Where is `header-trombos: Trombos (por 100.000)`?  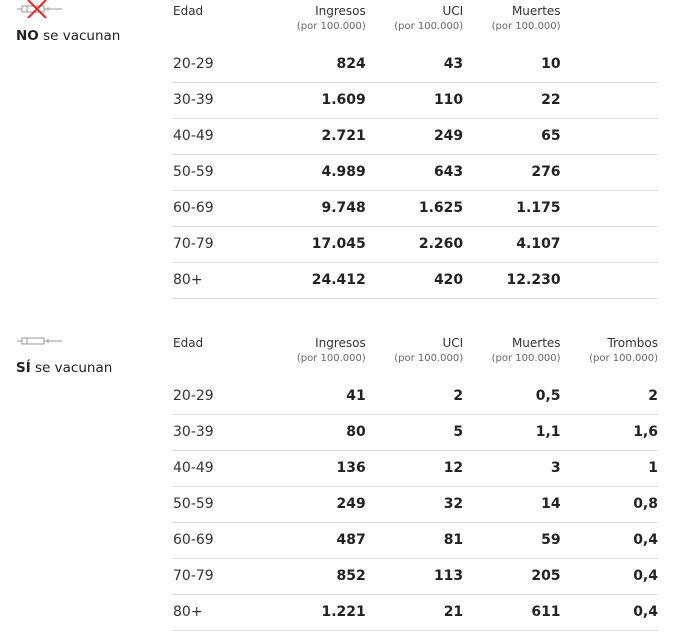 header-trombos: Trombos (por 100.000) is located at coordinates (609, 355).